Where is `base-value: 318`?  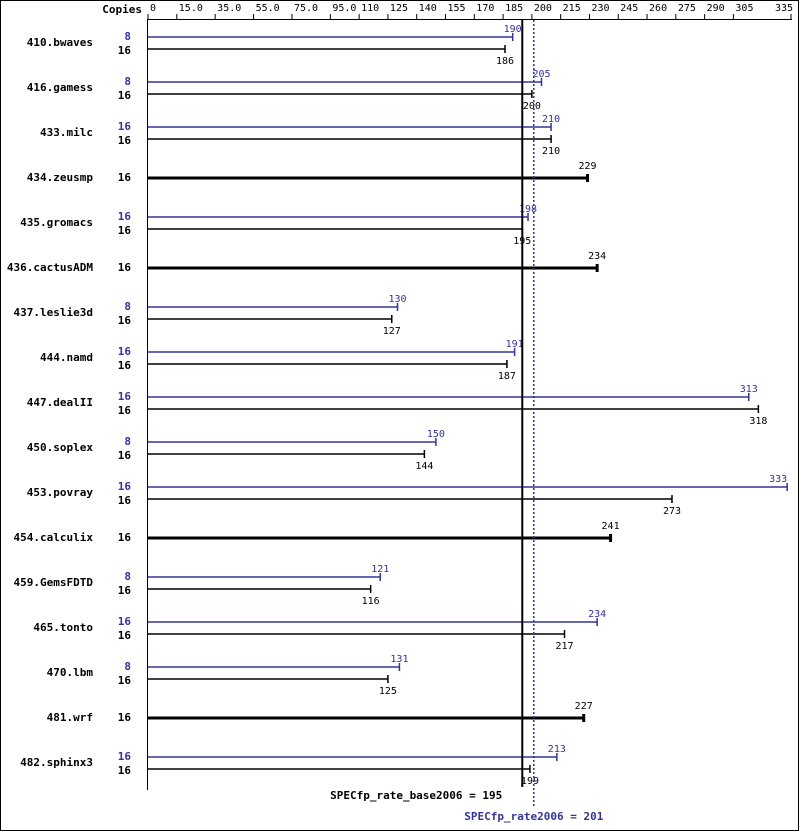
base-value: 318 is located at coordinates (758, 421).